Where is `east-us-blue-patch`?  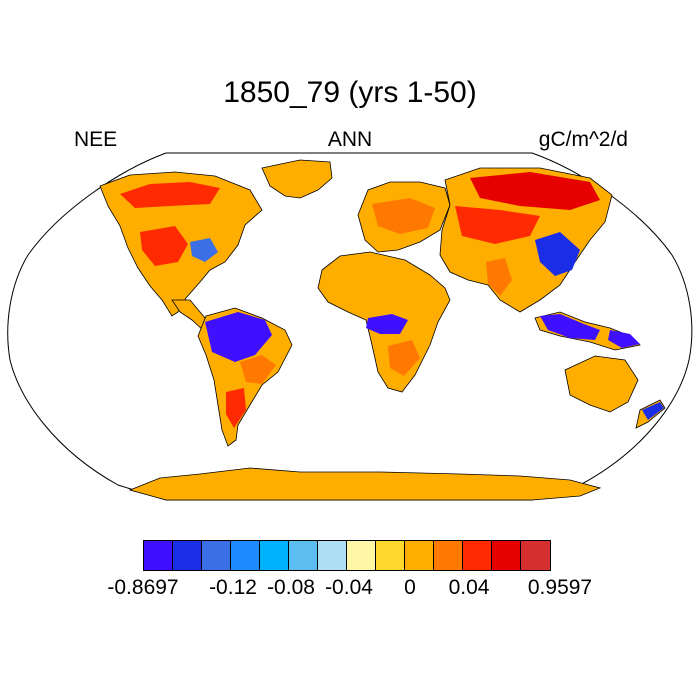
east-us-blue-patch is located at coordinates (204, 250).